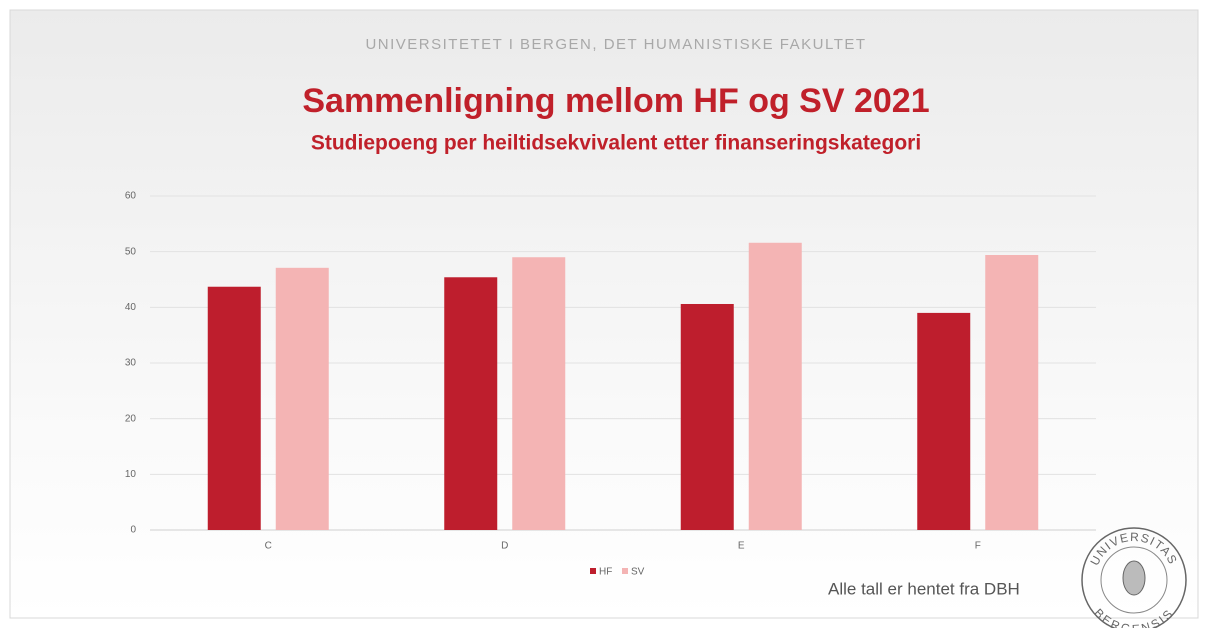  What do you see at coordinates (133, 530) in the screenshot?
I see `y-tick-label: 0` at bounding box center [133, 530].